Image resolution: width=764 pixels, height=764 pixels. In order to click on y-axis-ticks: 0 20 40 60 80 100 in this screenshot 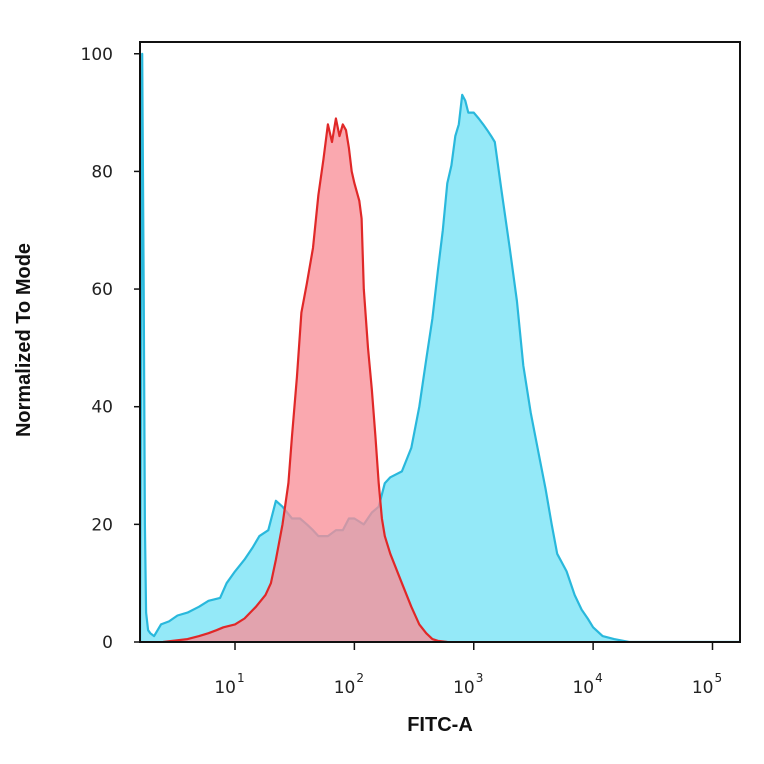, I will do `click(110, 349)`.